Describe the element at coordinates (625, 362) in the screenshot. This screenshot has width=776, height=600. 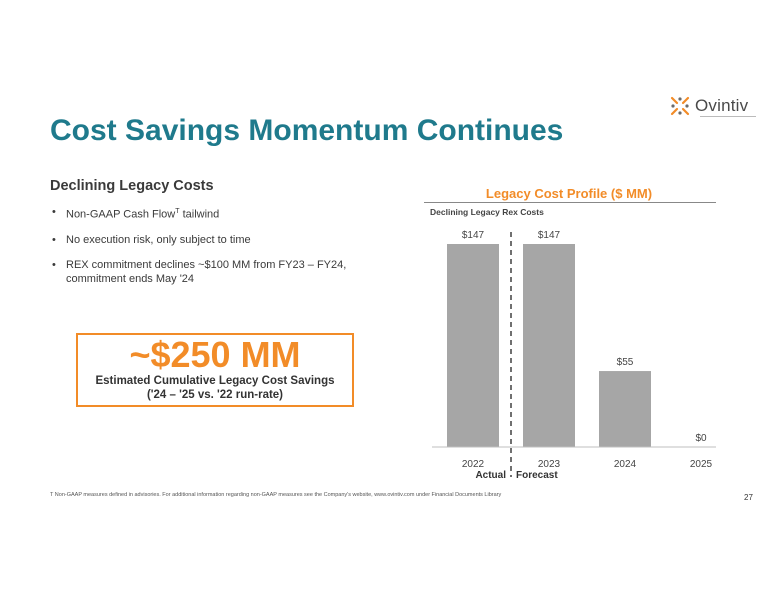
I see `data-label-2024: $55` at that location.